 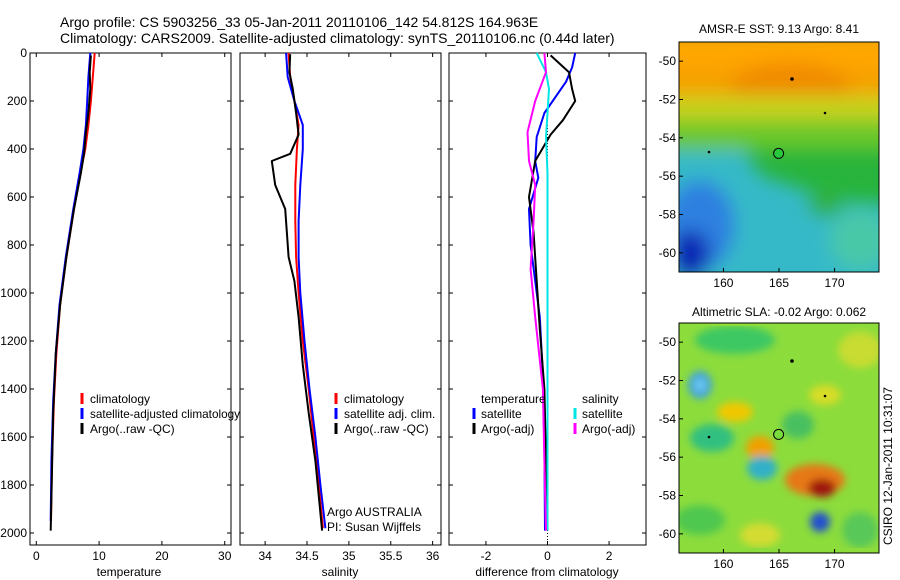 I want to click on sla-map-axes: 160 165 170 -50 -52 -54 -56 -58 -60, so click(x=752, y=453).